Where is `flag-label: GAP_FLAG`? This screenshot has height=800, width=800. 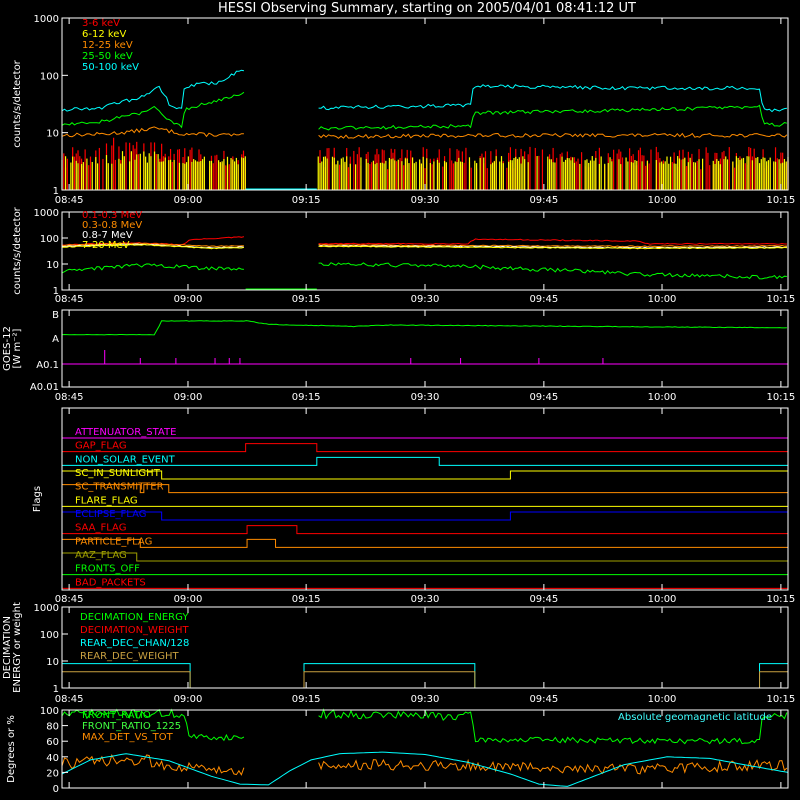 flag-label: GAP_FLAG is located at coordinates (101, 446).